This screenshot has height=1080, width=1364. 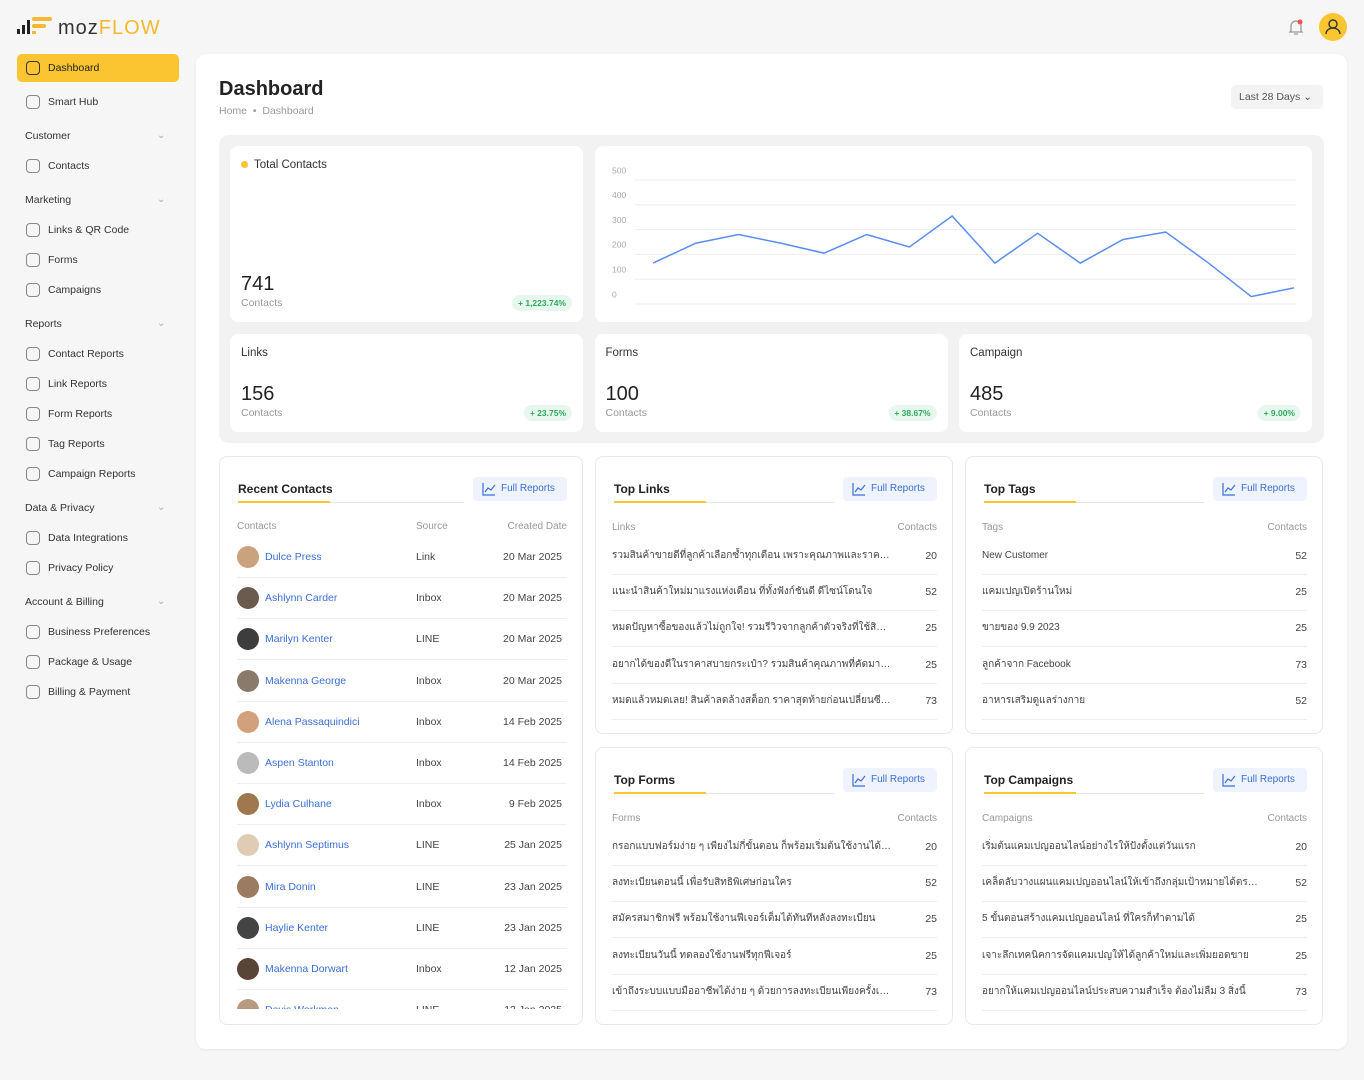 I want to click on change-badge: + 1,223.74%, so click(x=542, y=303).